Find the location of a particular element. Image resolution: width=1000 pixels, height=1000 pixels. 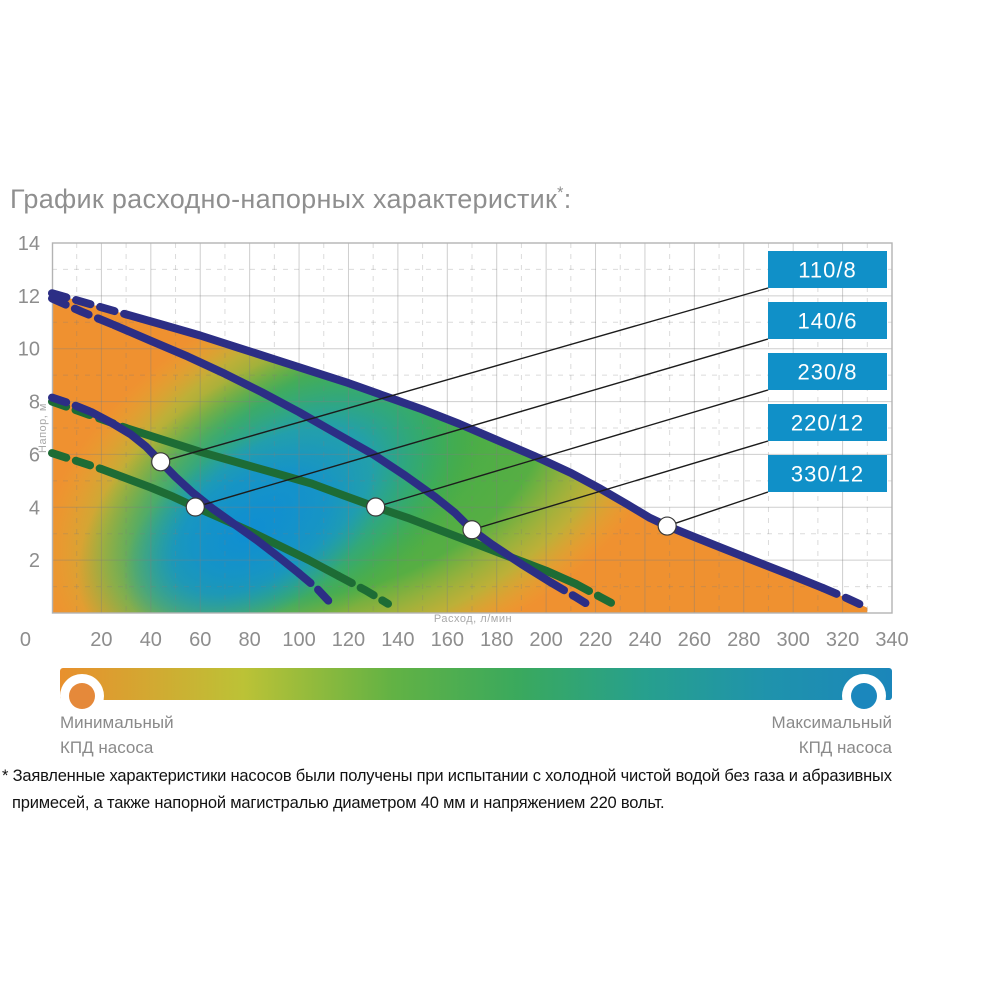

x-tick-260: 260 is located at coordinates (694, 640).